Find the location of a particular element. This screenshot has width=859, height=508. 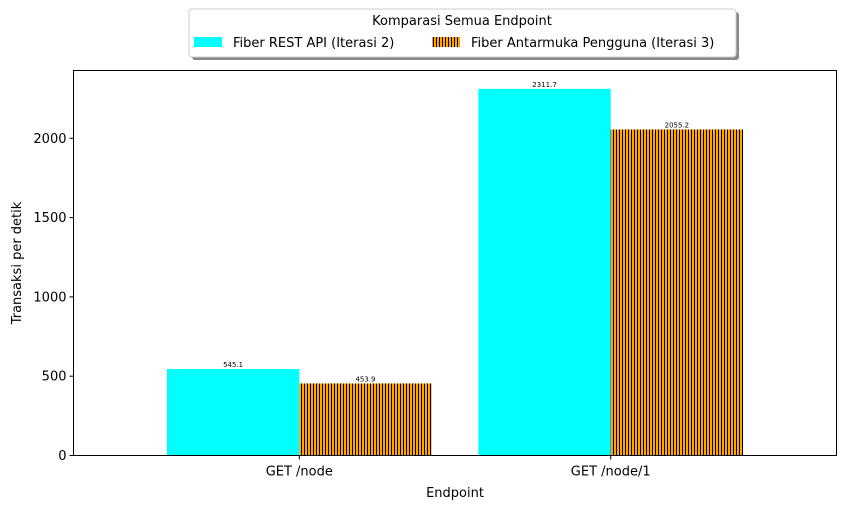

legend-box is located at coordinates (462, 33).